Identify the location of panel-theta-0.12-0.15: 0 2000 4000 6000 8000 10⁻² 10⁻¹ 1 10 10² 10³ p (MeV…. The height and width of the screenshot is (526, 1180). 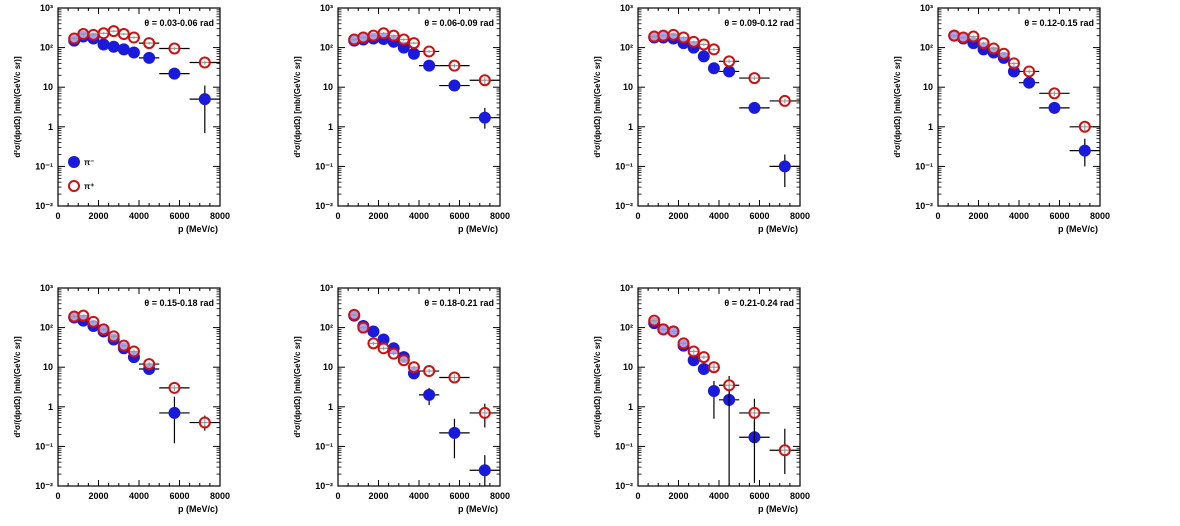
(995, 120).